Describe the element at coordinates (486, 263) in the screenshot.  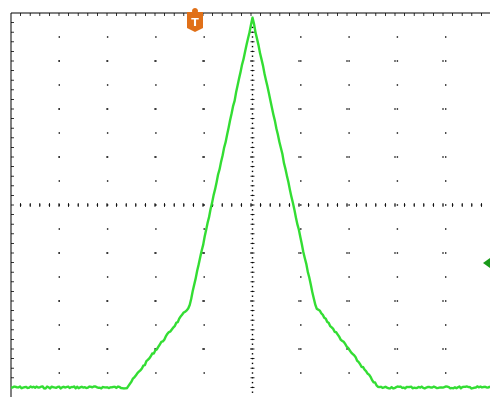
I see `trigger-level-icon` at that location.